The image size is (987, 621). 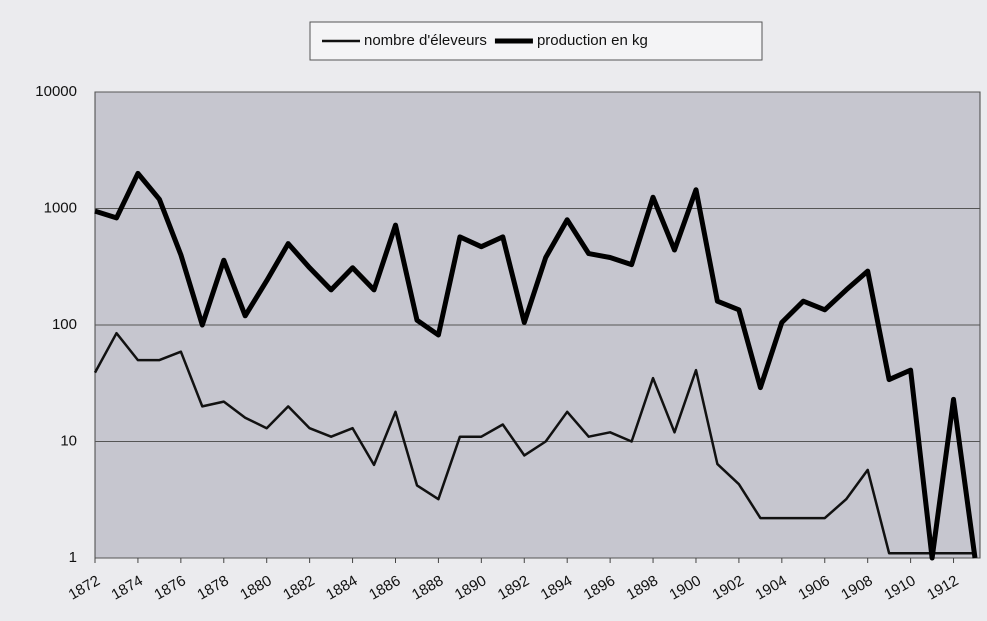 What do you see at coordinates (73, 557) in the screenshot?
I see `y-tick-label: 1` at bounding box center [73, 557].